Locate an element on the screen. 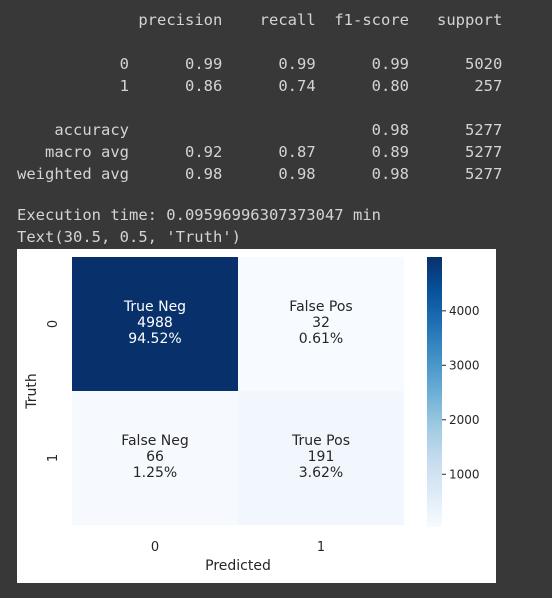  cell-annotation: 191 is located at coordinates (321, 457).